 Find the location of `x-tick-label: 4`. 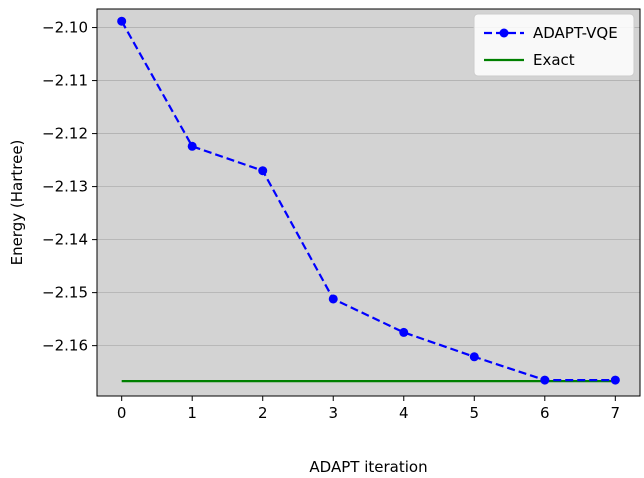

x-tick-label: 4 is located at coordinates (404, 413).